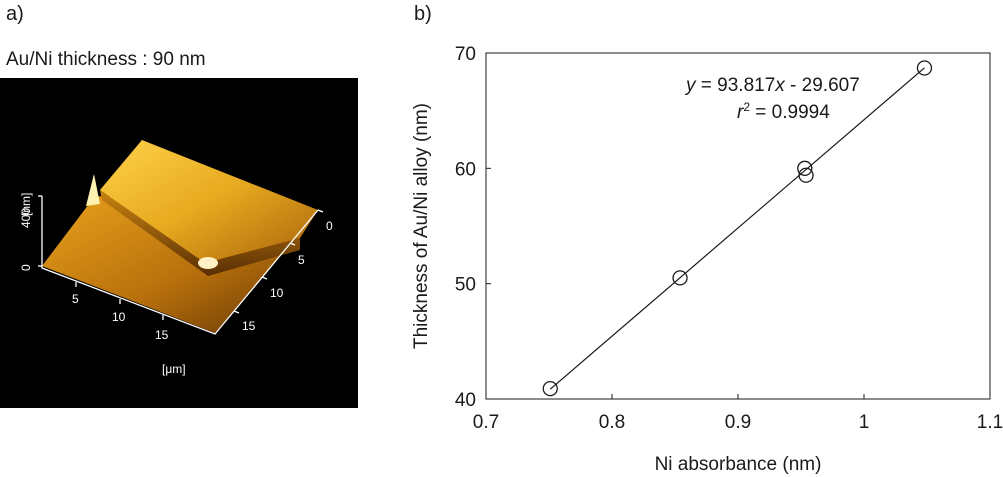 The height and width of the screenshot is (477, 1003). Describe the element at coordinates (465, 169) in the screenshot. I see `y-tick-label: 60` at that location.